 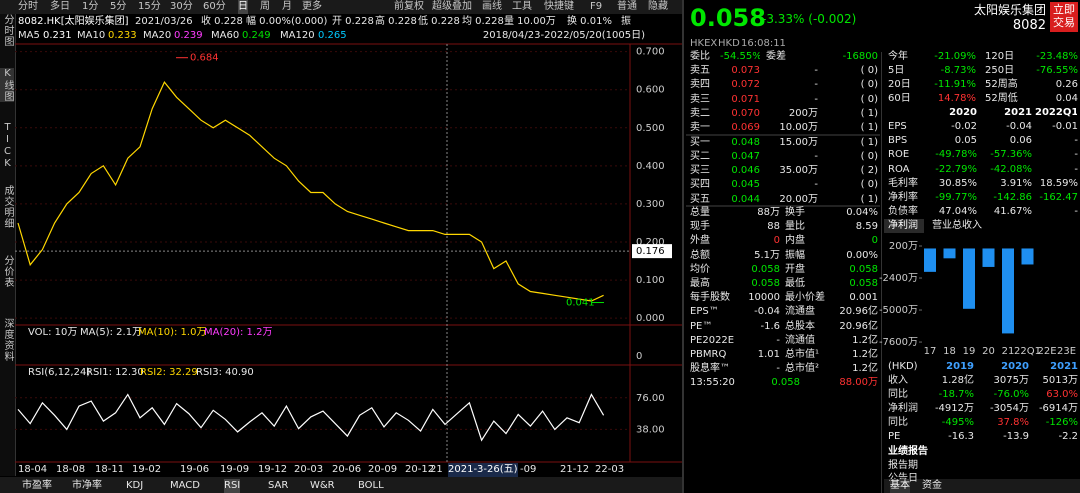 What do you see at coordinates (110, 469) in the screenshot?
I see `x-tick-label: 18-11` at bounding box center [110, 469].